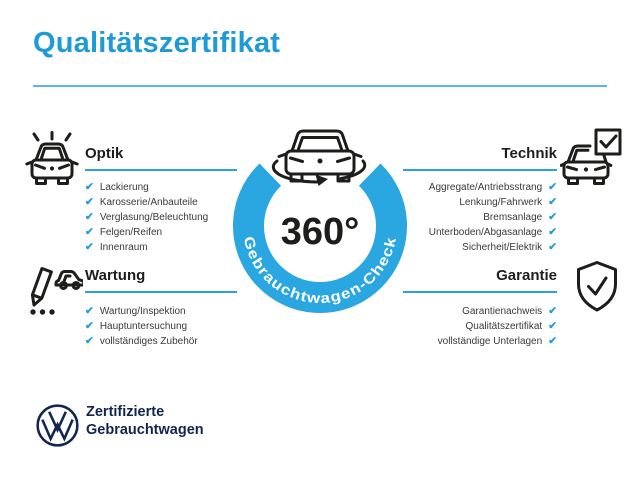  Describe the element at coordinates (131, 232) in the screenshot. I see `checklist-item-label: Felgen/Reifen` at that location.